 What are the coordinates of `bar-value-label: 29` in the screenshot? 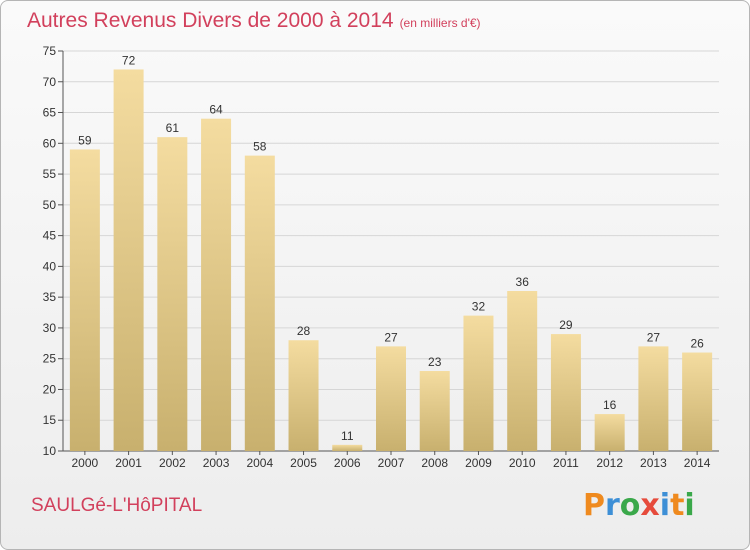 It's located at (566, 325).